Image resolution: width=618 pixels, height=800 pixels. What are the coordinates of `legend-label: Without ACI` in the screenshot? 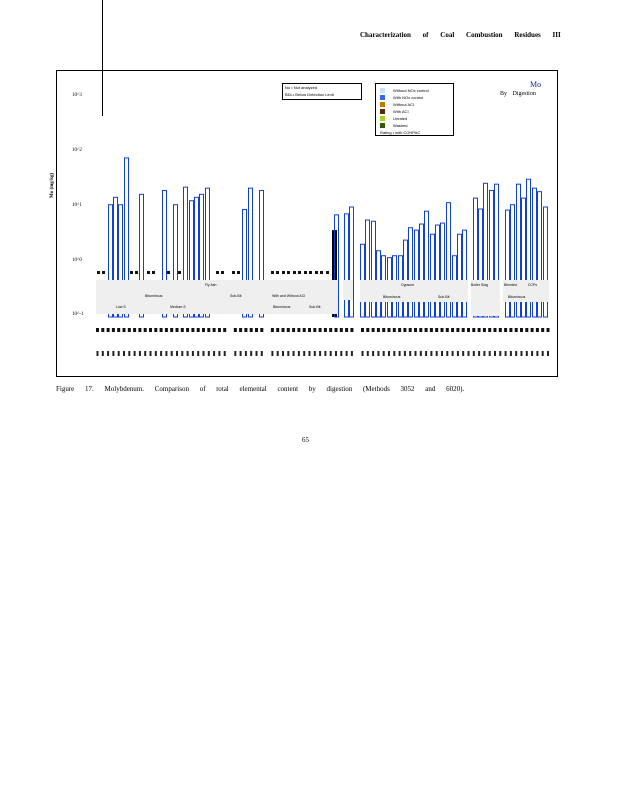 It's located at (404, 104).